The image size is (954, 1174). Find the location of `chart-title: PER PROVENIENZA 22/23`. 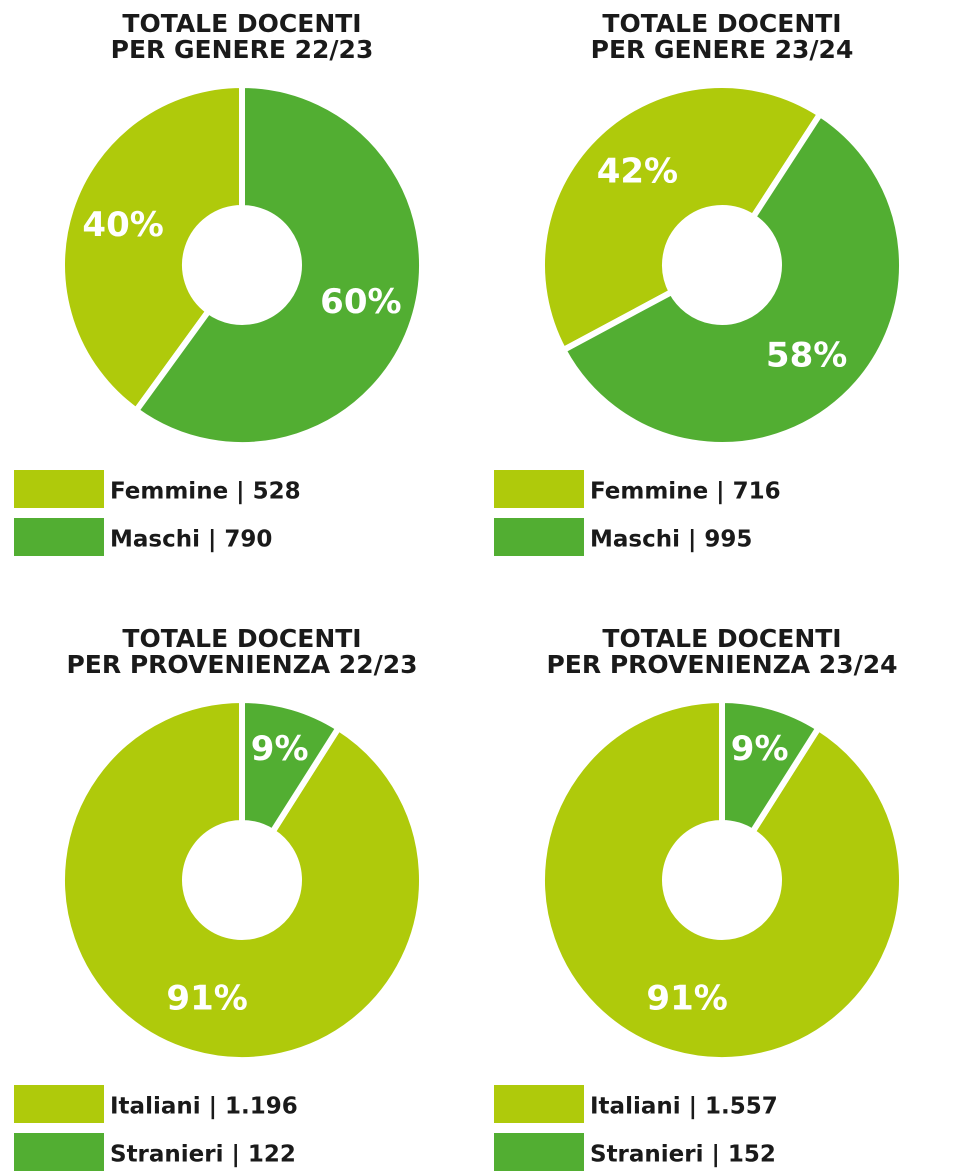

chart-title: PER PROVENIENZA 22/23 is located at coordinates (241, 664).